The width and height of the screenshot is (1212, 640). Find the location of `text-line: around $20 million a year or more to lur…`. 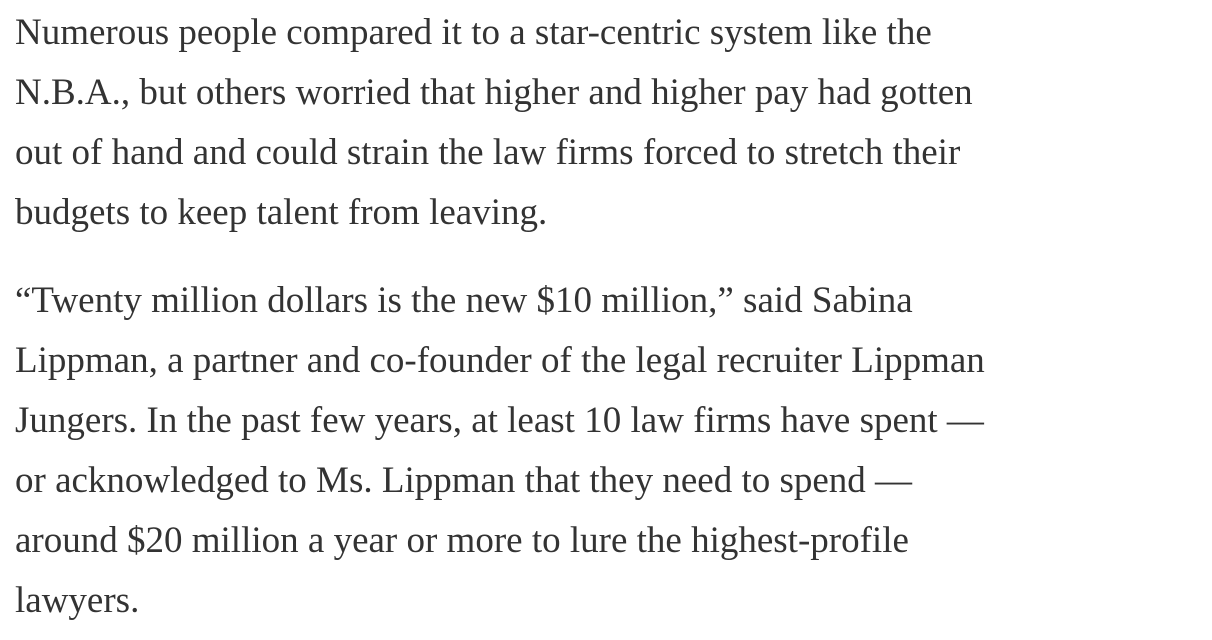

text-line: around $20 million a year or more to lur… is located at coordinates (462, 540).